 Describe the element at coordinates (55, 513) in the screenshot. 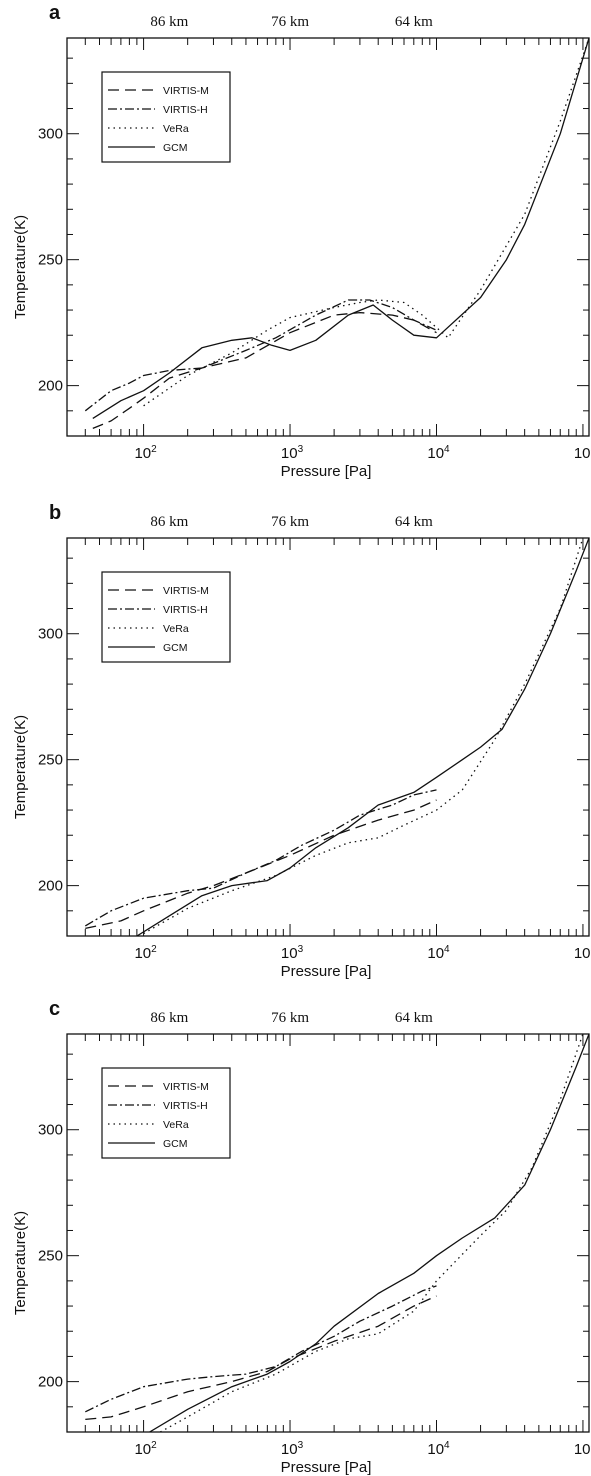

I see `panel-label: b` at that location.